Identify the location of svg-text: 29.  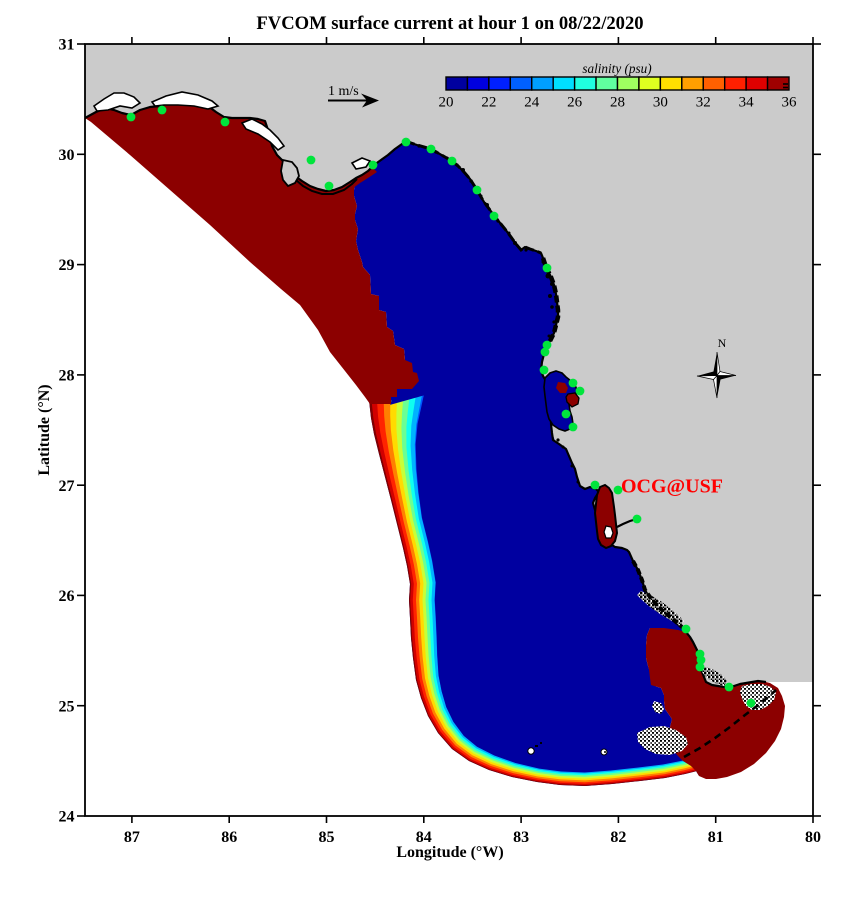
(67, 265).